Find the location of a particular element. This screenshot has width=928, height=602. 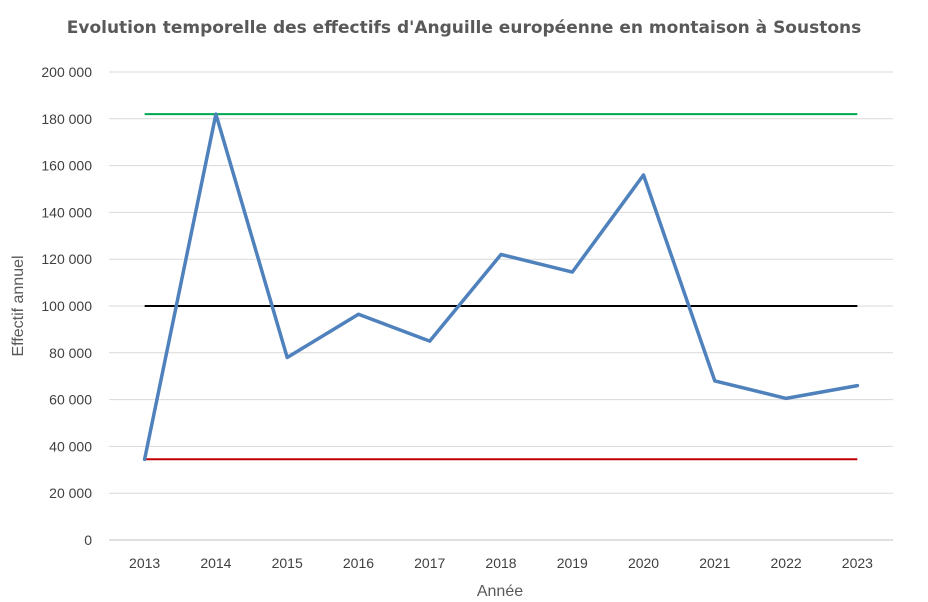

x-tick-label: 2022 is located at coordinates (786, 563).